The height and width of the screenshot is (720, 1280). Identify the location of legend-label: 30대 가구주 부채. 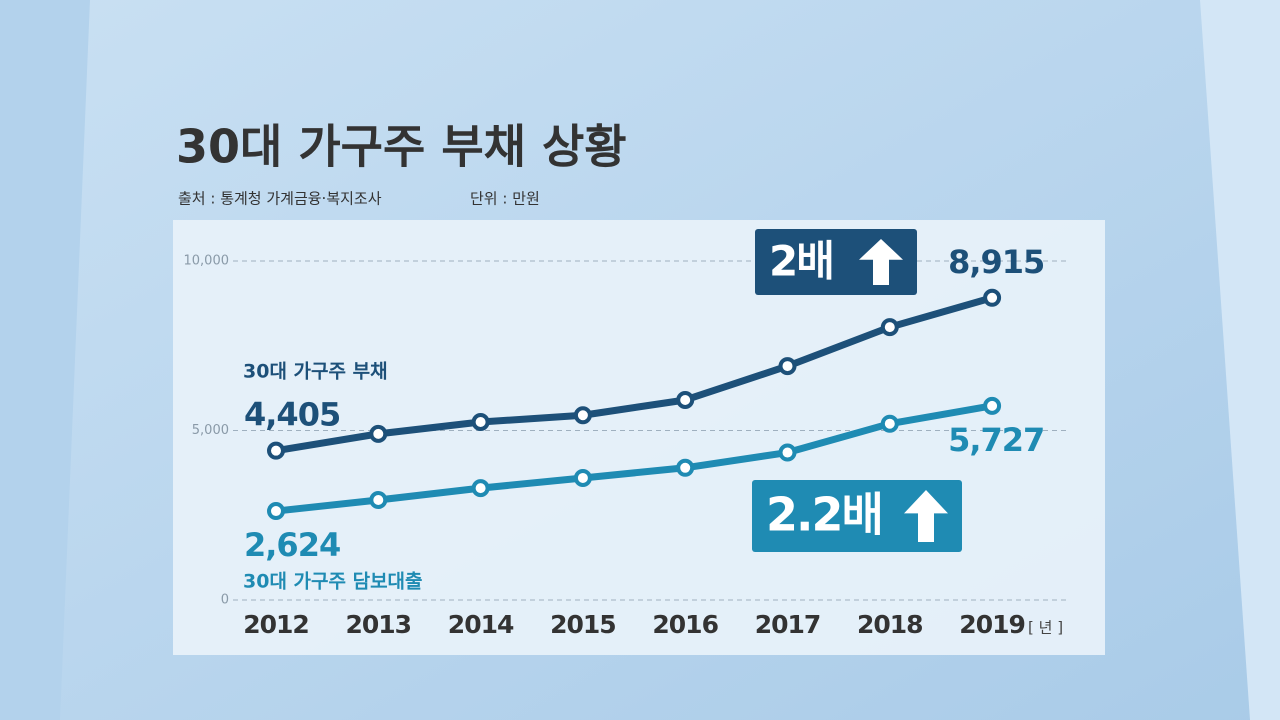
(315, 372).